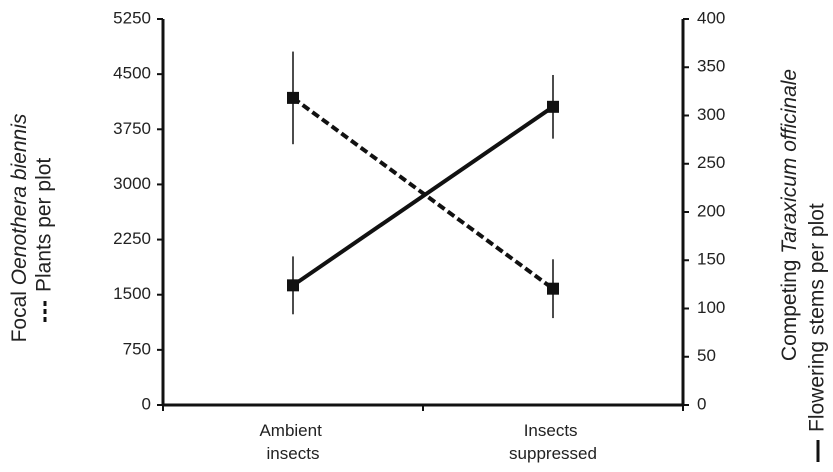  Describe the element at coordinates (19, 227) in the screenshot. I see `y-axis-label: Focal Oenothera biennis` at that location.